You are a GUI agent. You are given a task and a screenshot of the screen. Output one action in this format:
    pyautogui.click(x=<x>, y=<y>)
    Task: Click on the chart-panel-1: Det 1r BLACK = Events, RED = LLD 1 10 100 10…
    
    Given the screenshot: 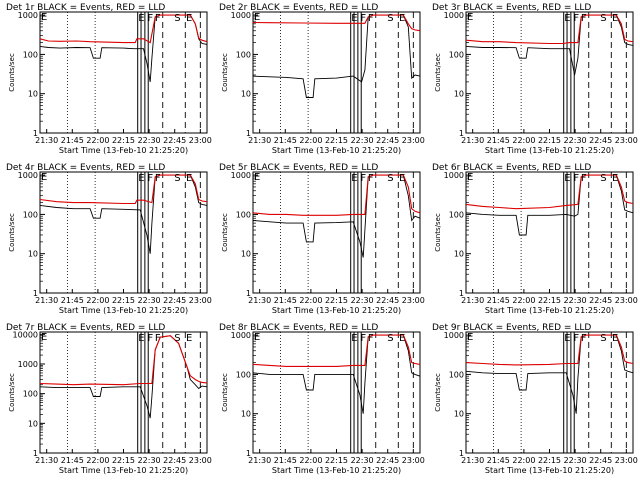 What is the action you would take?
    pyautogui.click(x=106, y=80)
    